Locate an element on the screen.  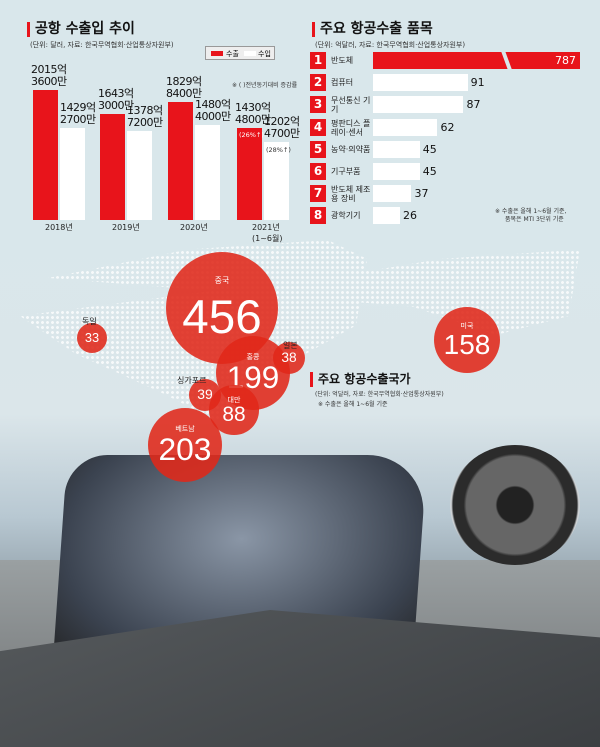
legend-swatch-import is located at coordinates (250, 53).